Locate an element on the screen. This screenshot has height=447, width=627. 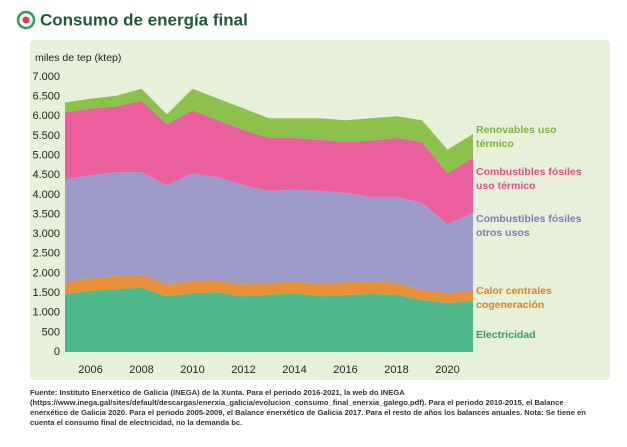
legend-label: Combustibles fósiles otros usos is located at coordinates (529, 226).